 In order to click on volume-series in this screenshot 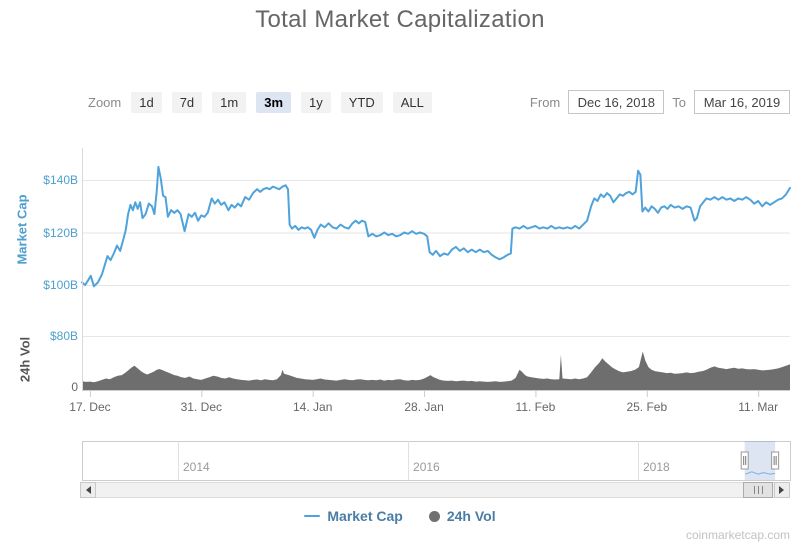, I will do `click(436, 370)`.